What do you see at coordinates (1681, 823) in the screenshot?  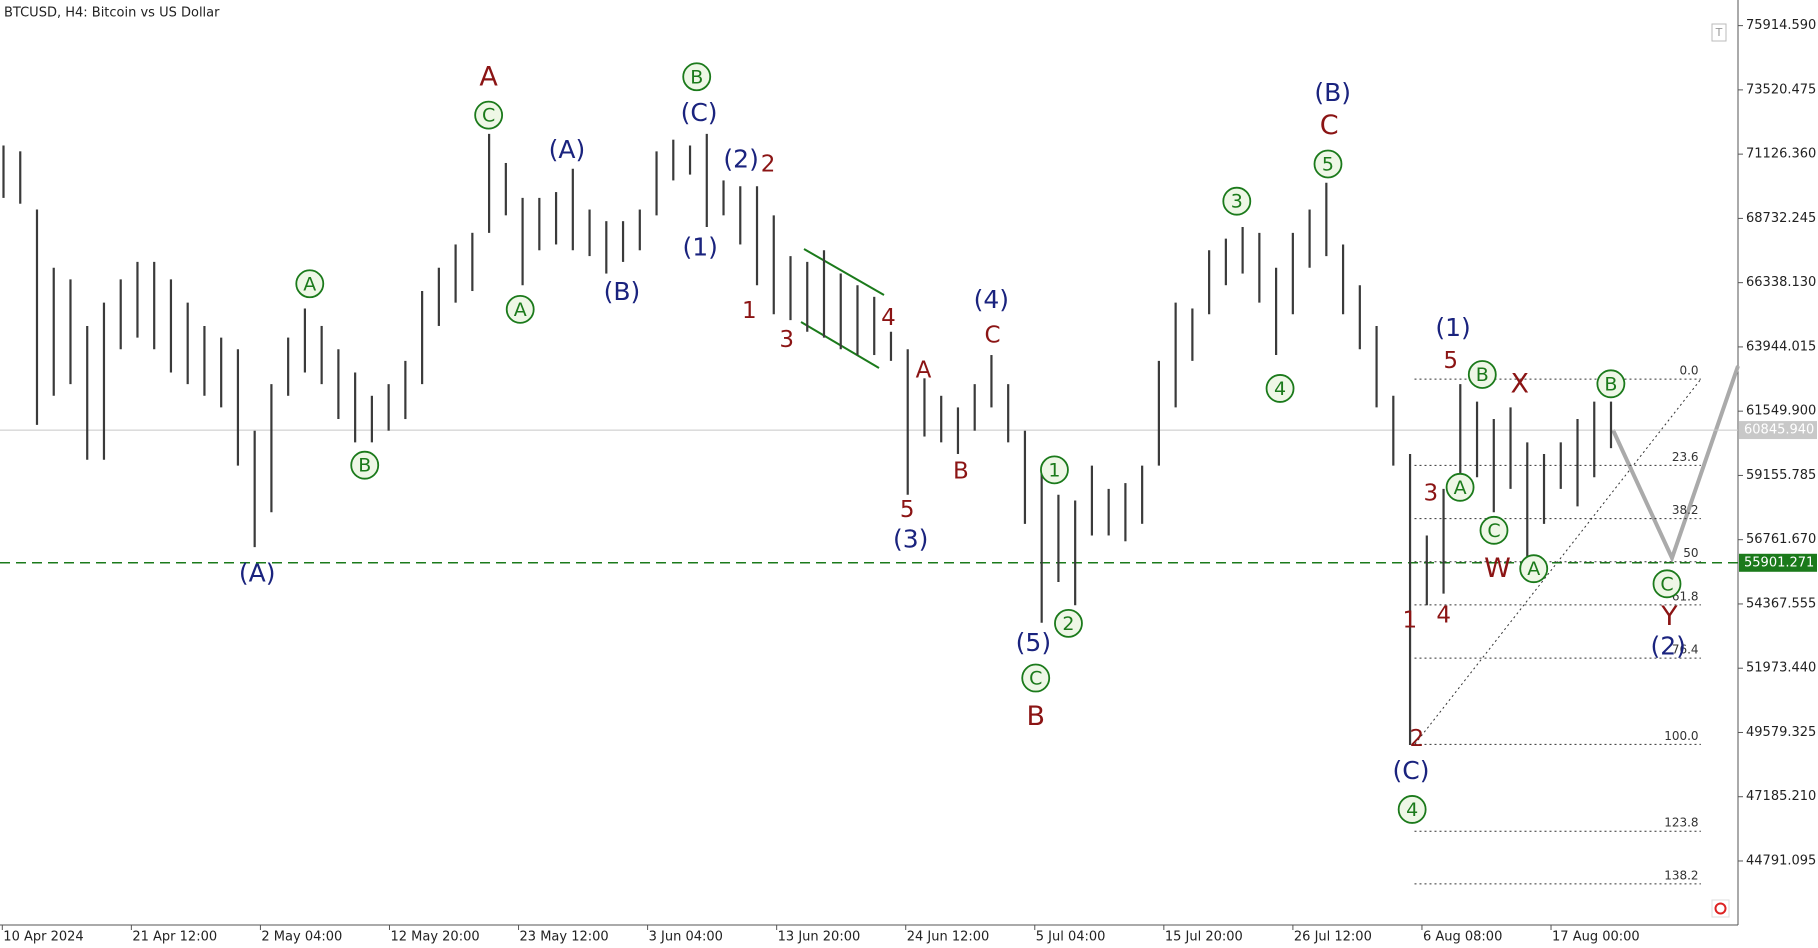 I see `fib-label: 123.8` at bounding box center [1681, 823].